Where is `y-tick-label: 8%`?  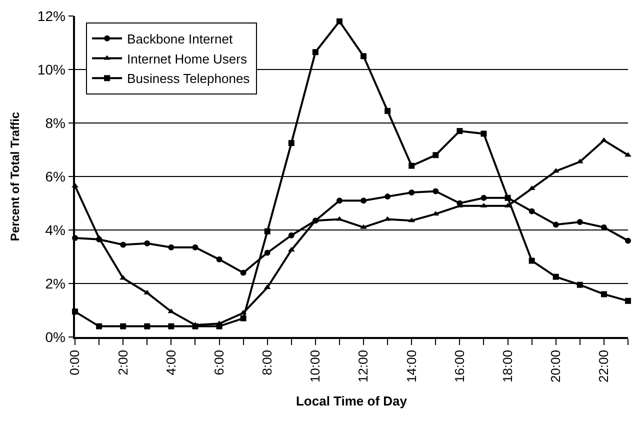
y-tick-label: 8% is located at coordinates (55, 122).